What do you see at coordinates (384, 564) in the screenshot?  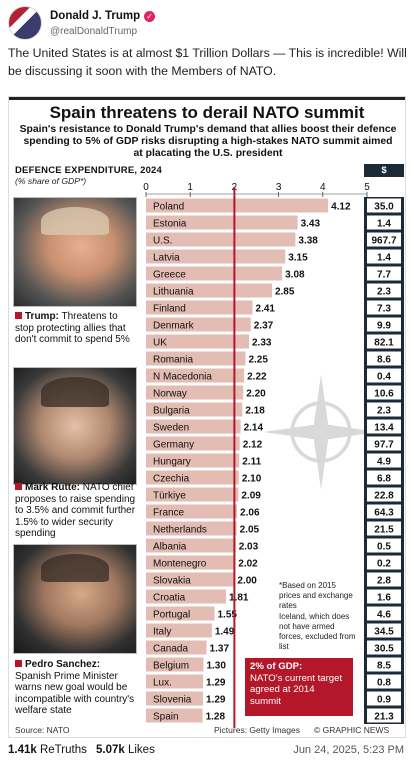 I see `billions-value: 0.2` at bounding box center [384, 564].